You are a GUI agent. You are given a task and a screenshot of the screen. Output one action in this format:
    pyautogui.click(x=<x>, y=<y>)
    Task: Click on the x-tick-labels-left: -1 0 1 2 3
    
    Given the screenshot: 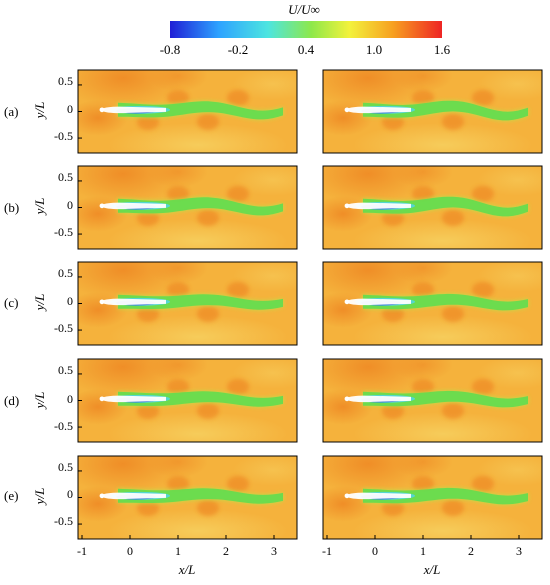 What is the action you would take?
    pyautogui.click(x=177, y=551)
    